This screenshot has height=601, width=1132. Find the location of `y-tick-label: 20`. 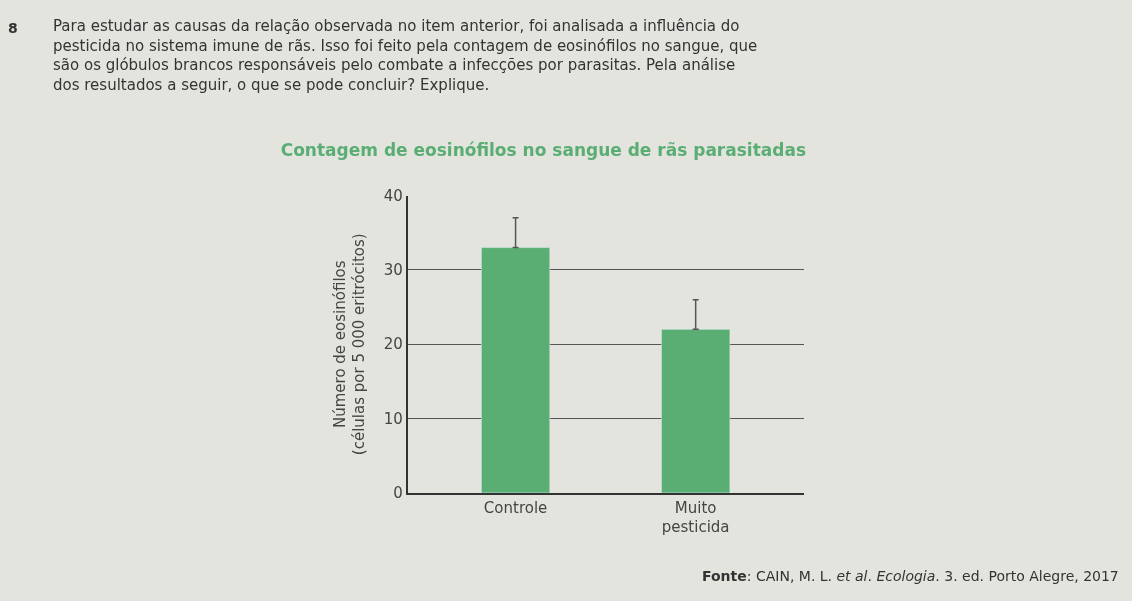

y-tick-label: 20 is located at coordinates (393, 344).